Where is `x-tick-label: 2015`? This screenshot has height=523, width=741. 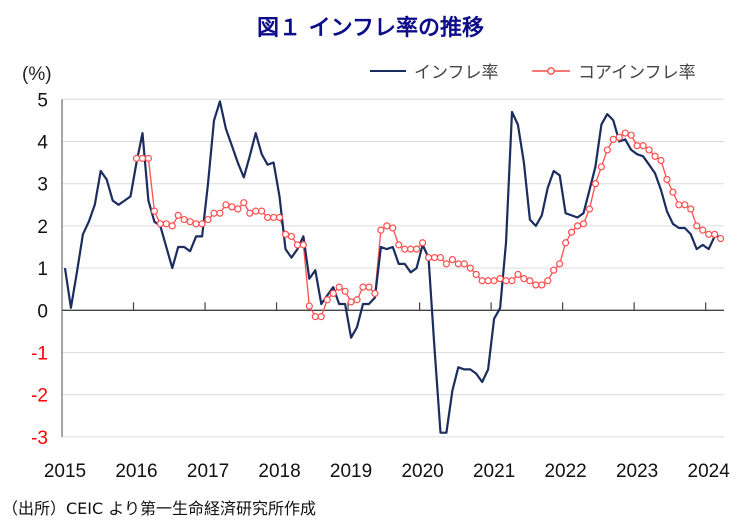
x-tick-label: 2015 is located at coordinates (65, 471).